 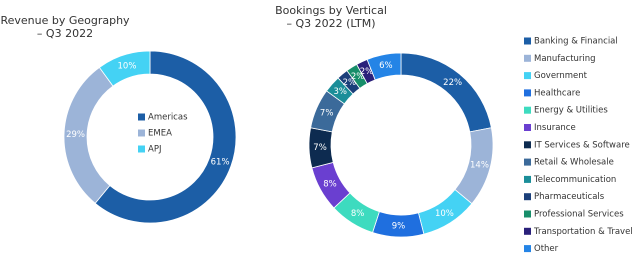 What do you see at coordinates (557, 93) in the screenshot?
I see `legend-label: Healthcare` at bounding box center [557, 93].